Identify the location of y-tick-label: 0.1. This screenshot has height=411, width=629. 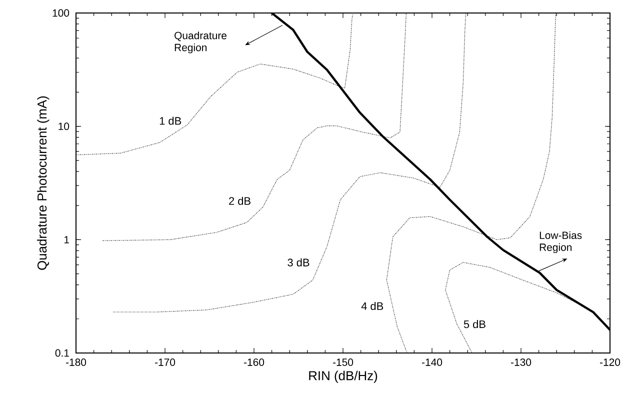
(62, 353).